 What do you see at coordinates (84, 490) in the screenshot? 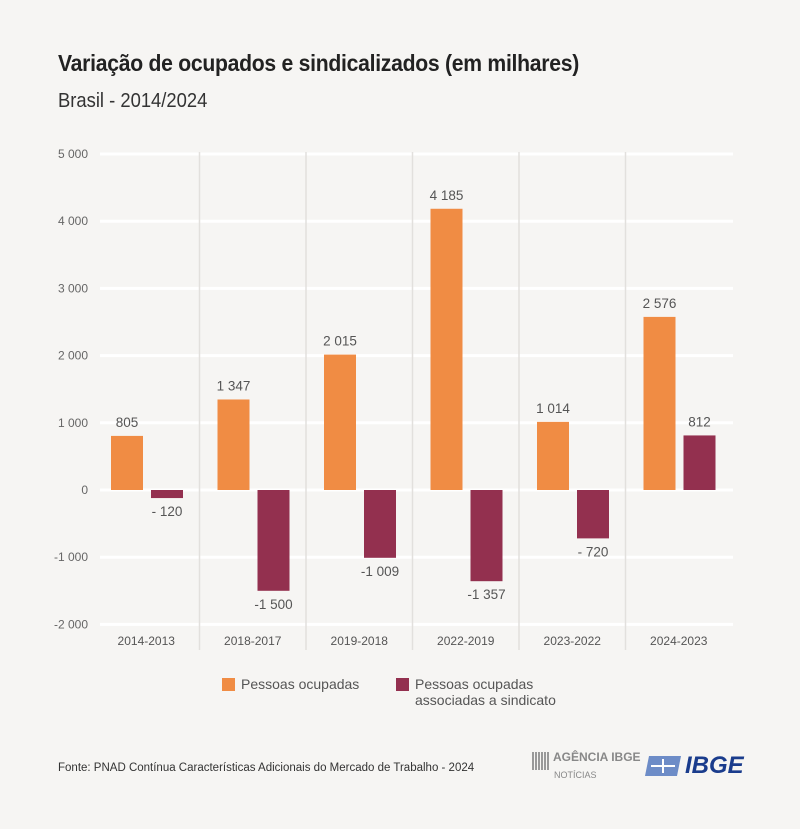
I see `y-tick-label: 0` at bounding box center [84, 490].